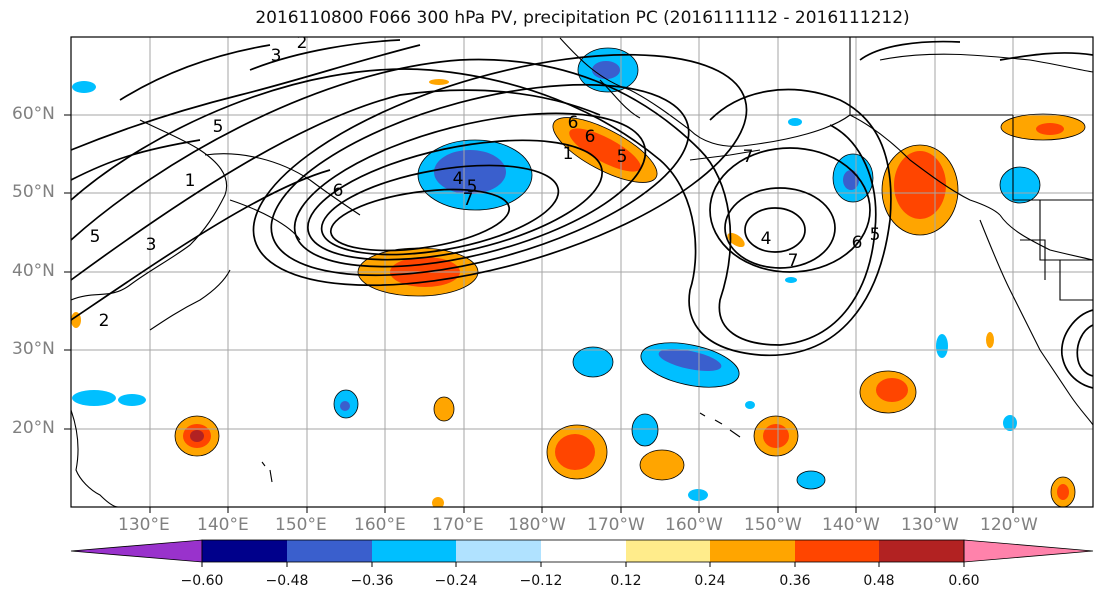  Describe the element at coordinates (1009, 525) in the screenshot. I see `lon-label: 120°W` at that location.